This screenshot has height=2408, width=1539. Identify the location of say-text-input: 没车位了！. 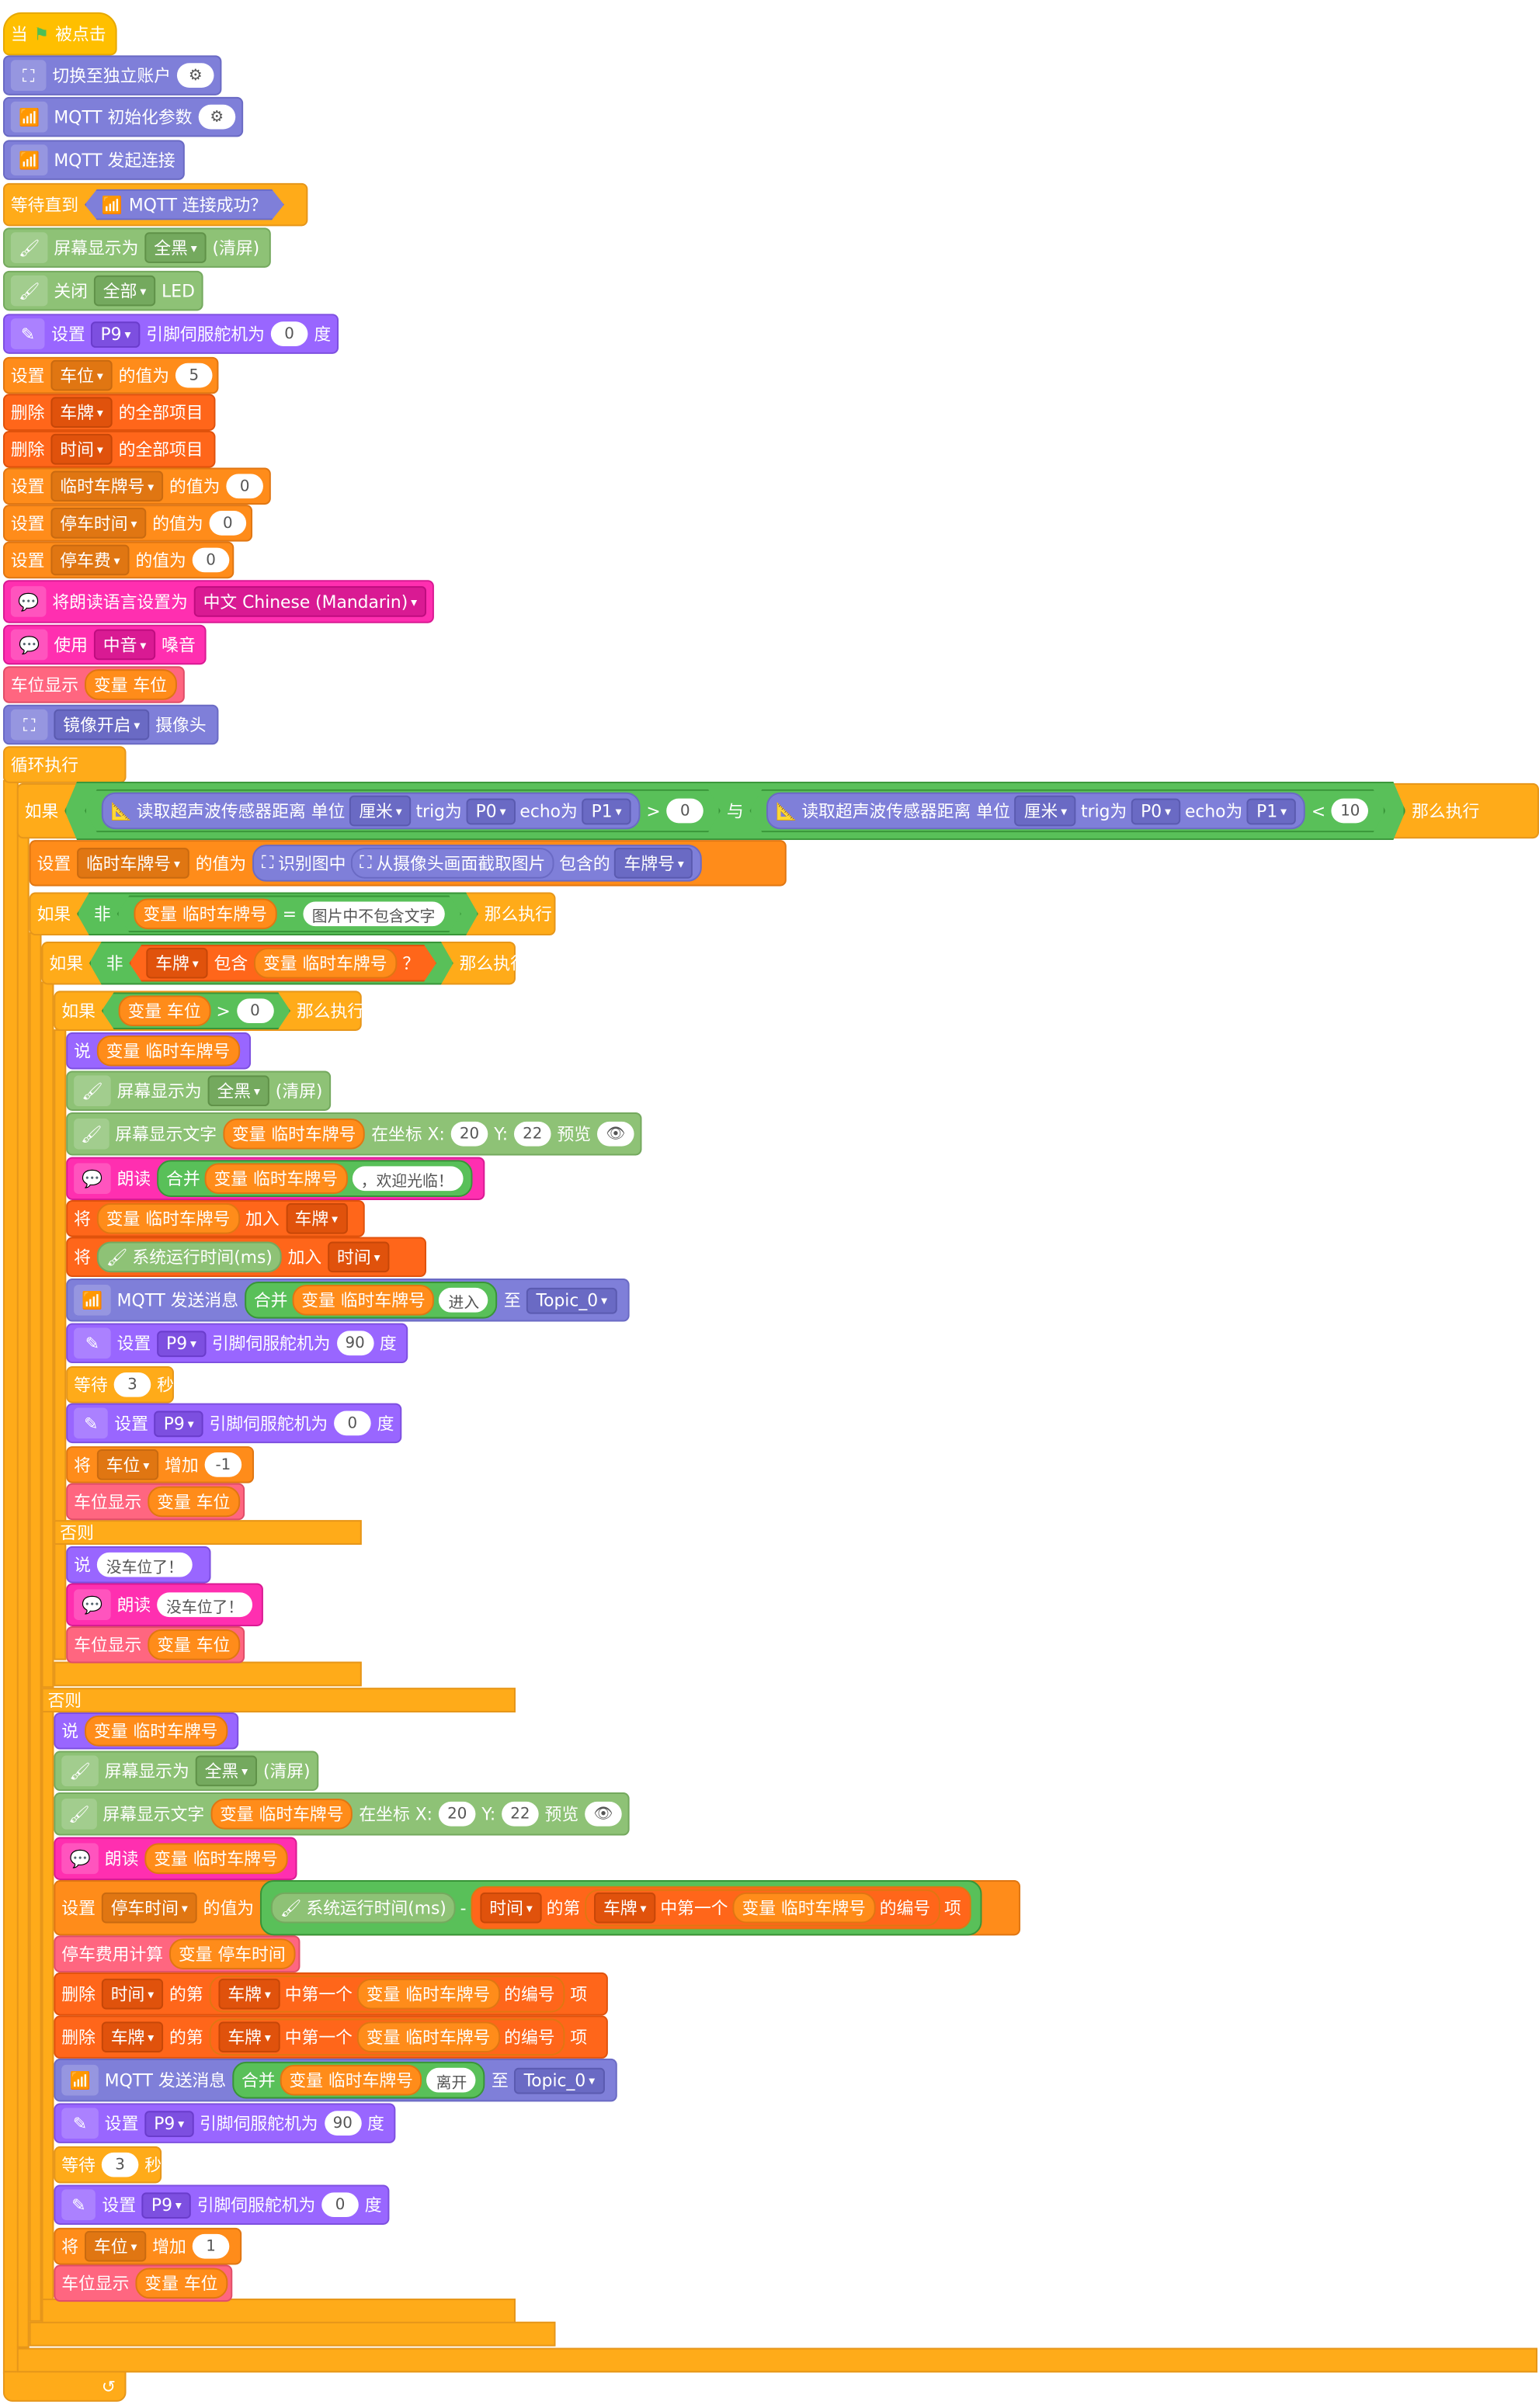
(144, 1564).